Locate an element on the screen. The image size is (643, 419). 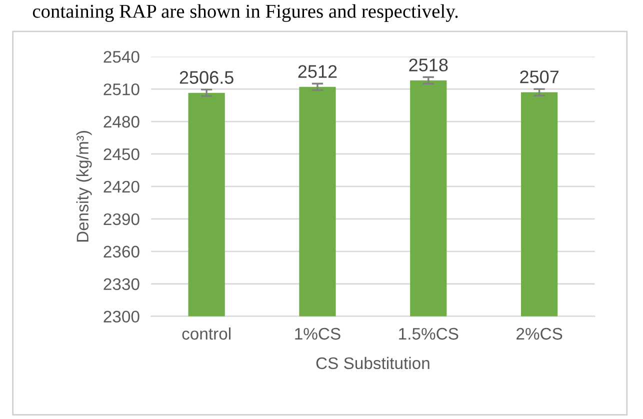
data-label: 2512 is located at coordinates (317, 71).